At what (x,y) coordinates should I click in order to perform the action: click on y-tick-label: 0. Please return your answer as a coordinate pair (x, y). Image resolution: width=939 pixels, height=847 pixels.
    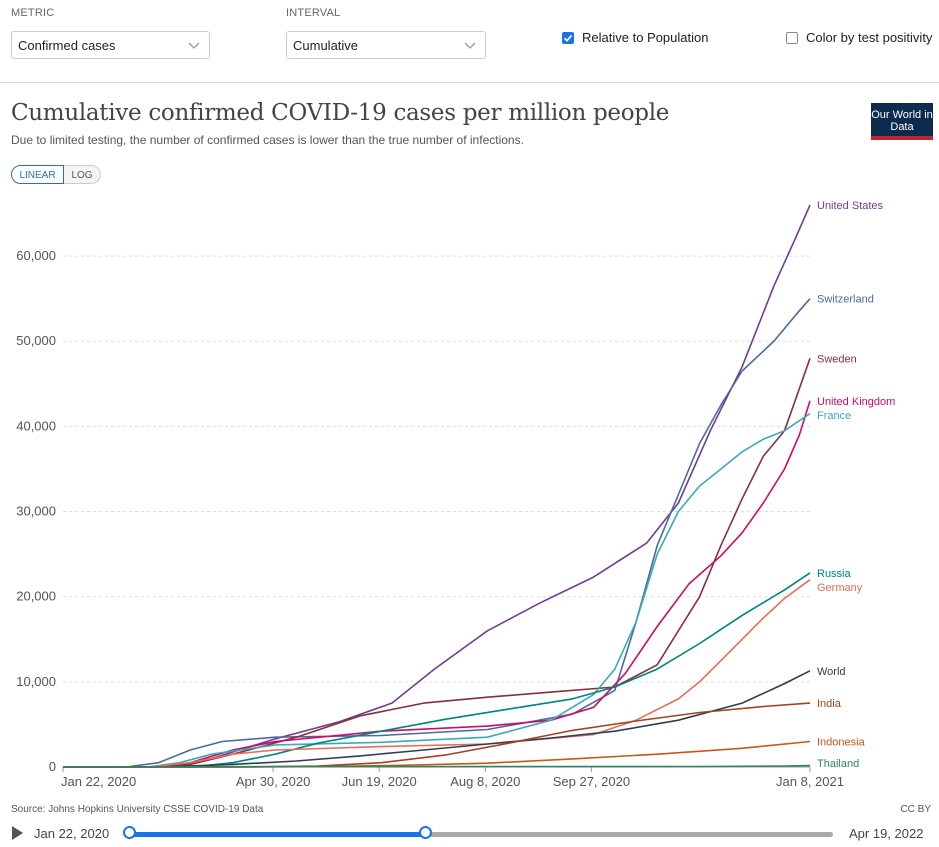
    Looking at the image, I should click on (52, 766).